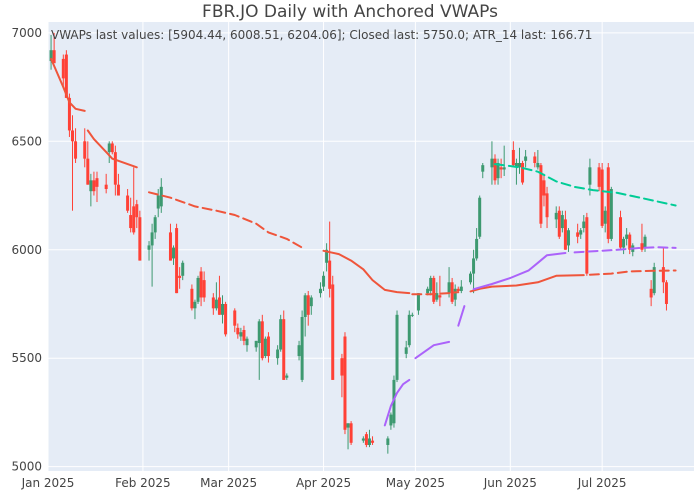  I want to click on x-tick-label: May 2025, so click(415, 483).